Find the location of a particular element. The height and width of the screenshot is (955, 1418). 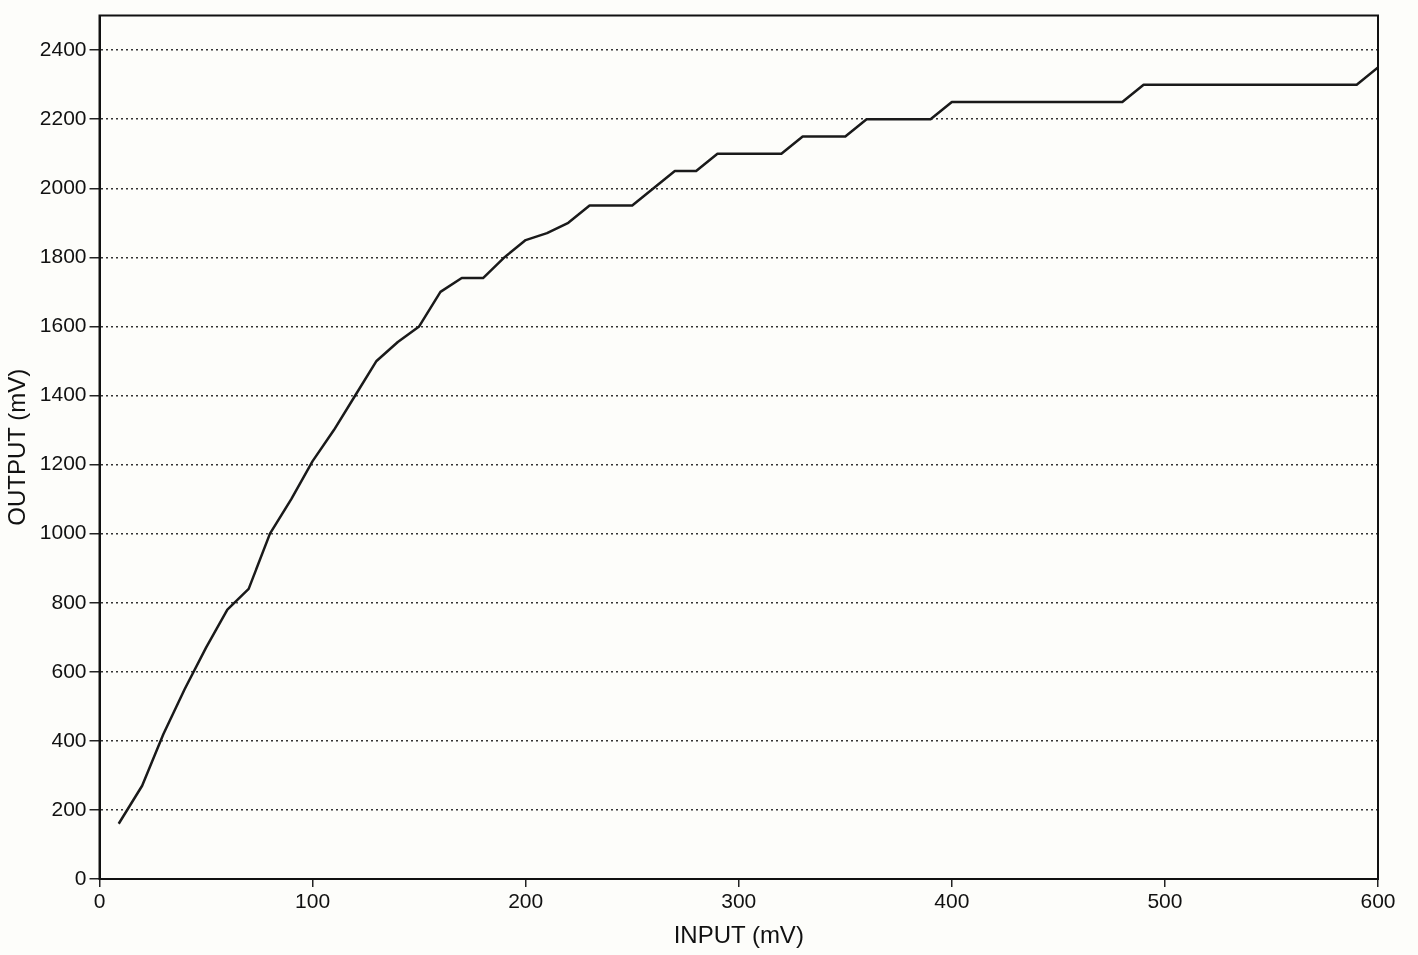

x-tick-label: 100 is located at coordinates (313, 901).